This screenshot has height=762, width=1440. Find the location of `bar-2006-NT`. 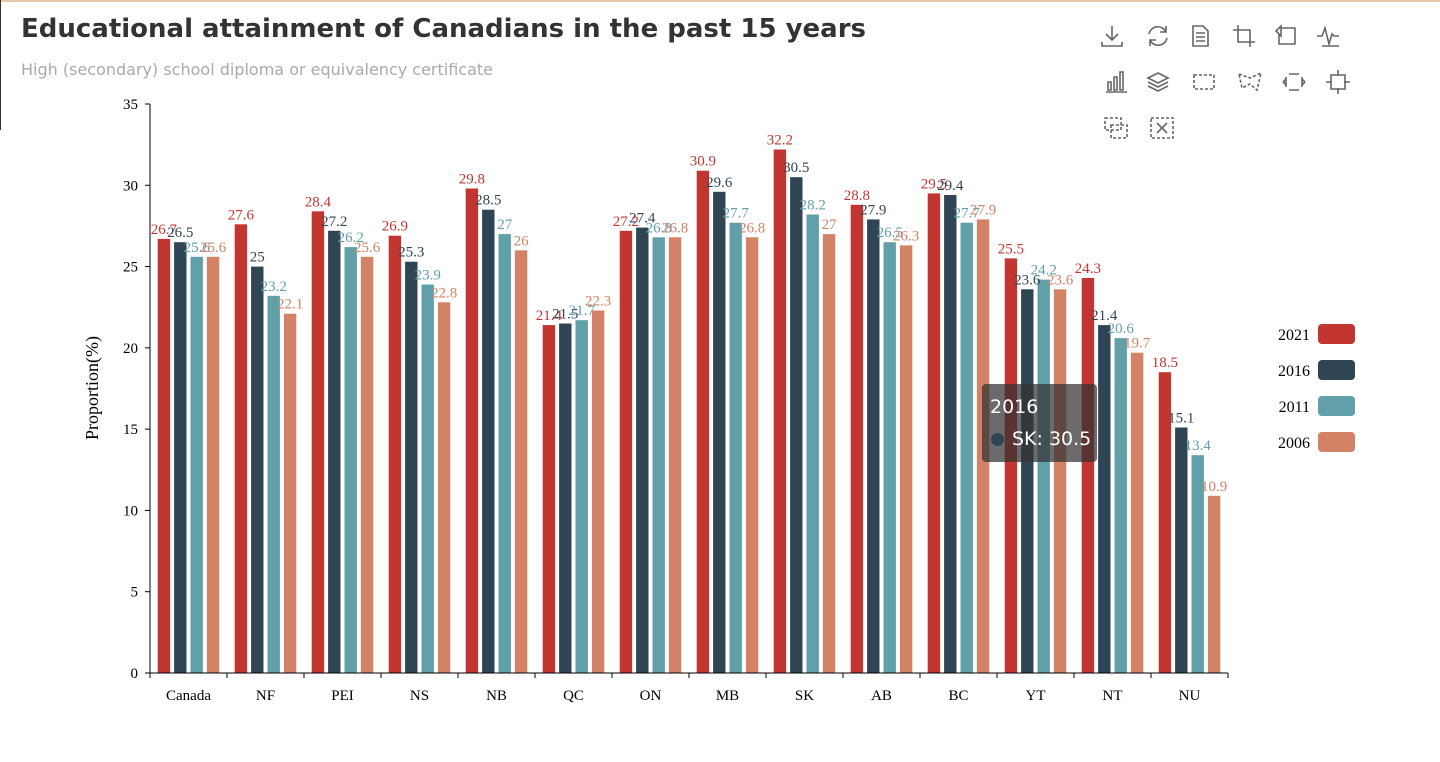

bar-2006-NT is located at coordinates (1137, 512).